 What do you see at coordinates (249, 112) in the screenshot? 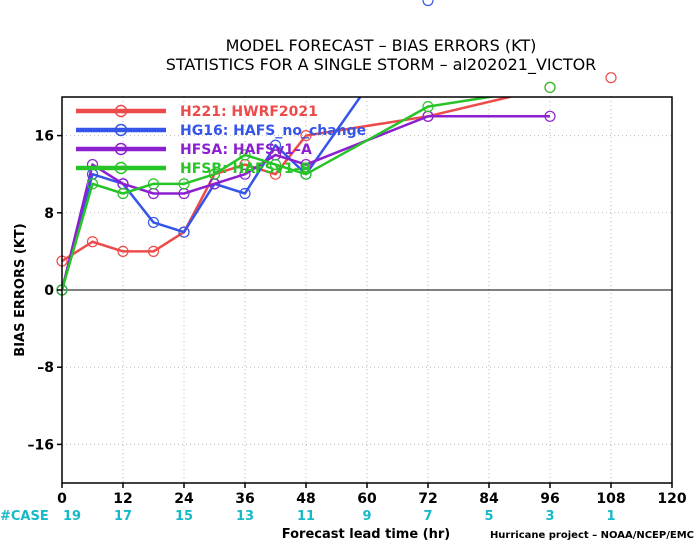
I see `legend-label: H221: HWRF2021` at bounding box center [249, 112].